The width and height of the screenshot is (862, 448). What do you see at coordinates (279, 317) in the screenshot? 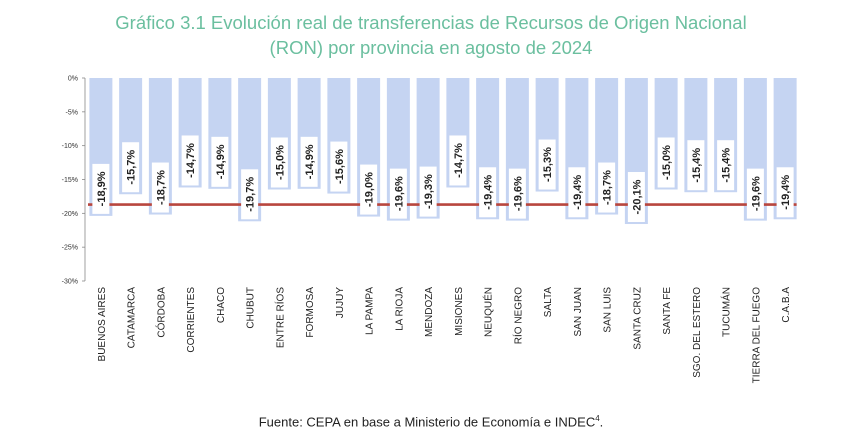
I see `category-label: ENTRE RÍOS` at bounding box center [279, 317].